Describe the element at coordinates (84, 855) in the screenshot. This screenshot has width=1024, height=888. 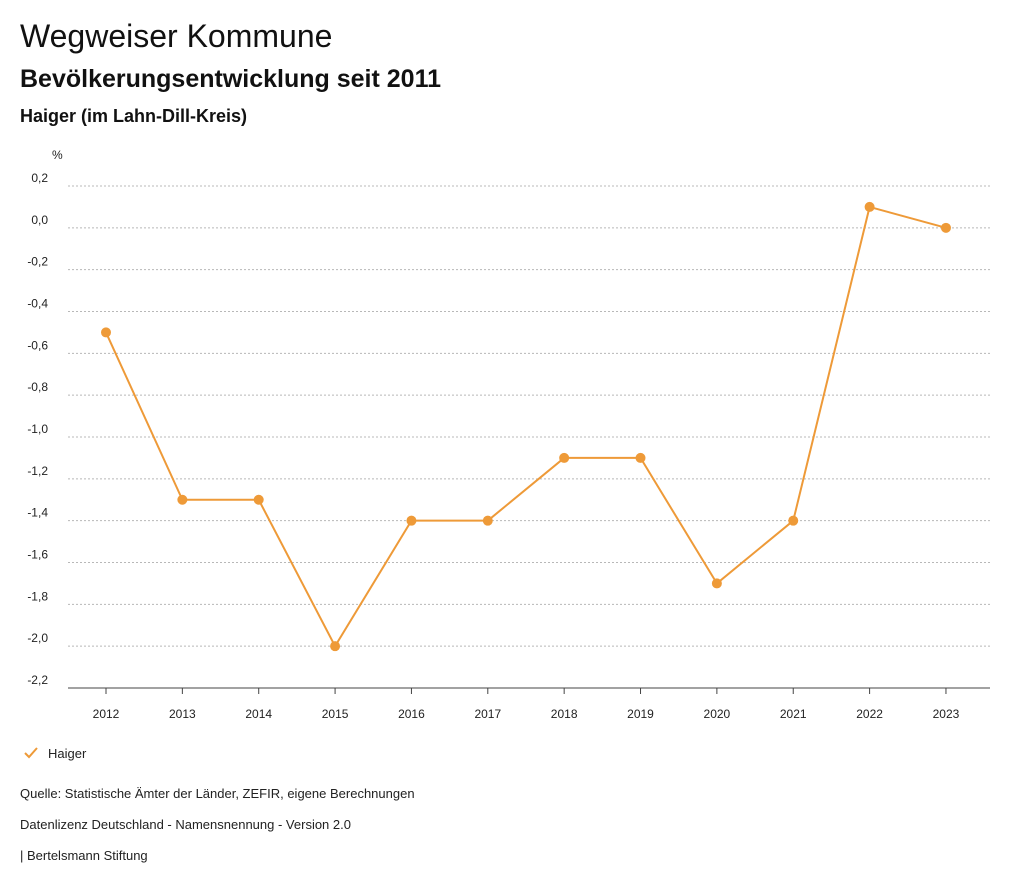
I see `publisher-note: | Bertelsmann Stiftung` at that location.